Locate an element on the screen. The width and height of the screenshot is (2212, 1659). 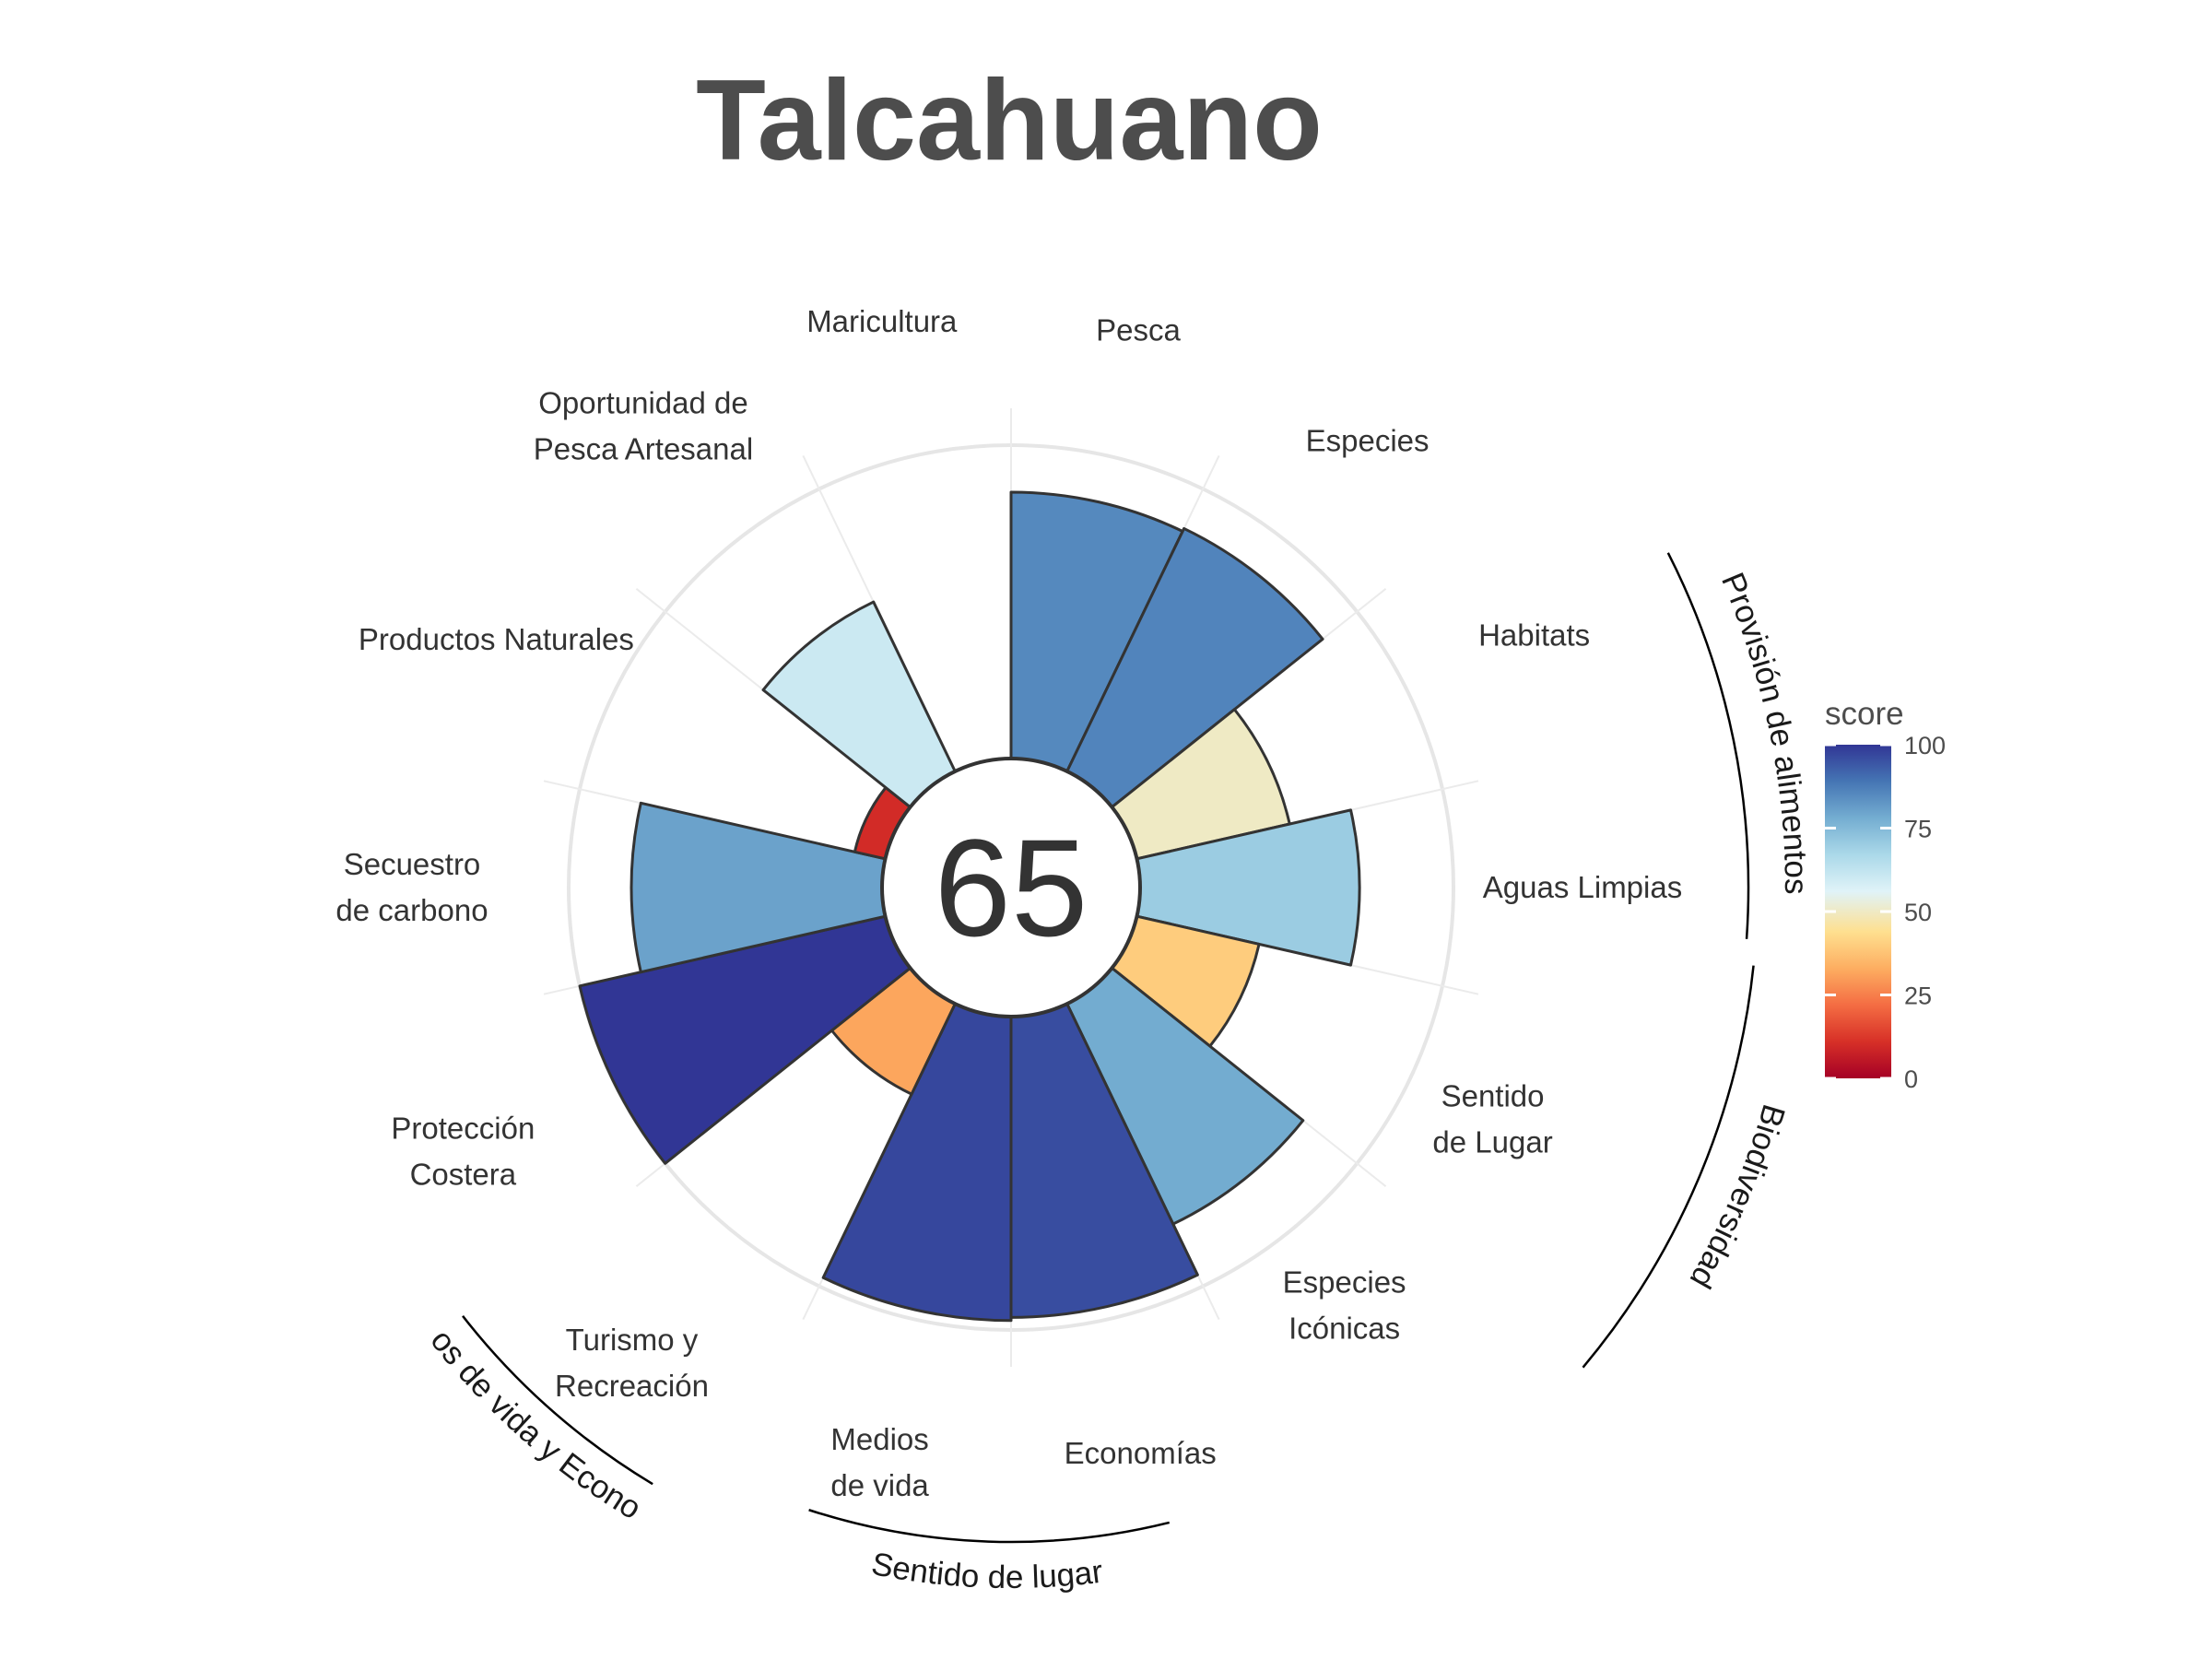
category-label-3: Habitats is located at coordinates (1534, 635).